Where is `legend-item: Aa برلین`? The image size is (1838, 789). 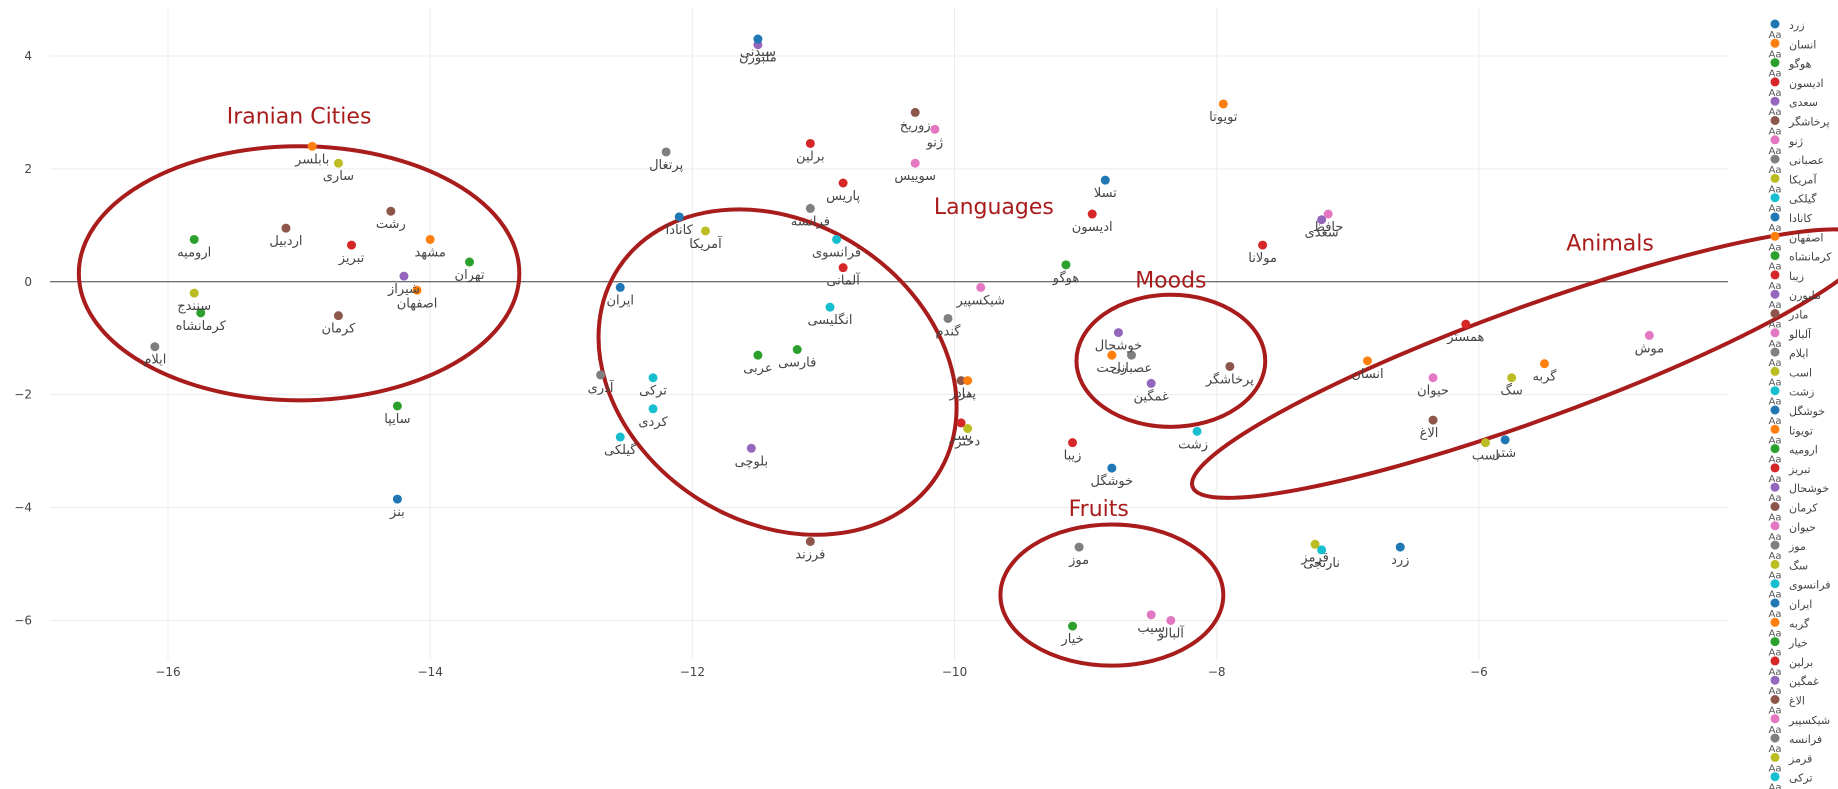 legend-item: Aa برلین is located at coordinates (1791, 667).